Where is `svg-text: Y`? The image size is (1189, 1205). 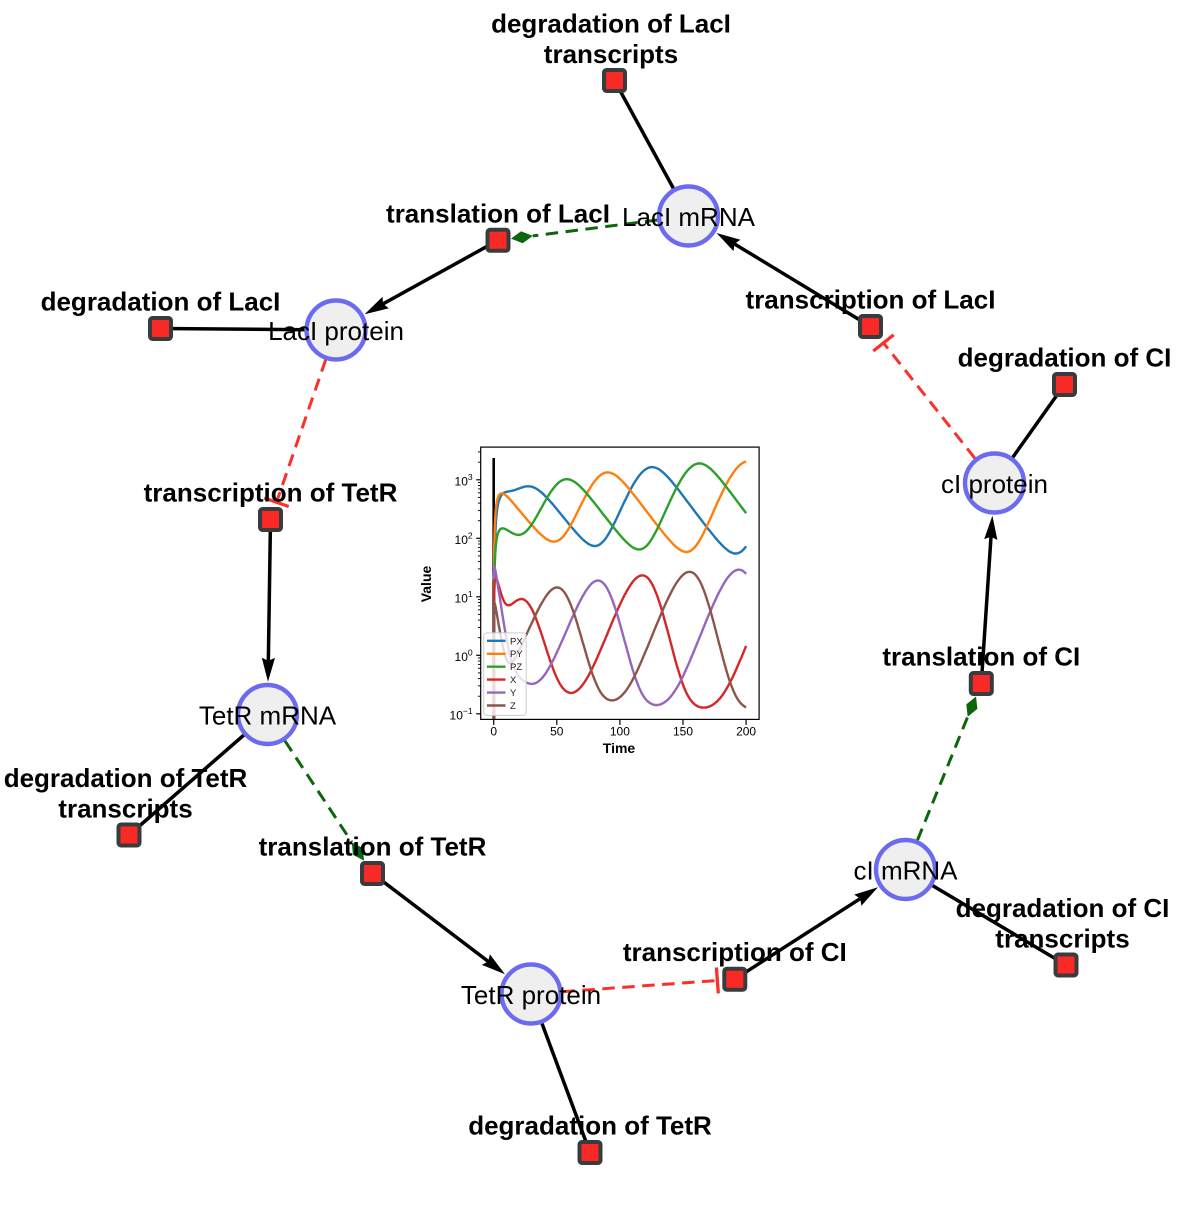 svg-text: Y is located at coordinates (513, 693).